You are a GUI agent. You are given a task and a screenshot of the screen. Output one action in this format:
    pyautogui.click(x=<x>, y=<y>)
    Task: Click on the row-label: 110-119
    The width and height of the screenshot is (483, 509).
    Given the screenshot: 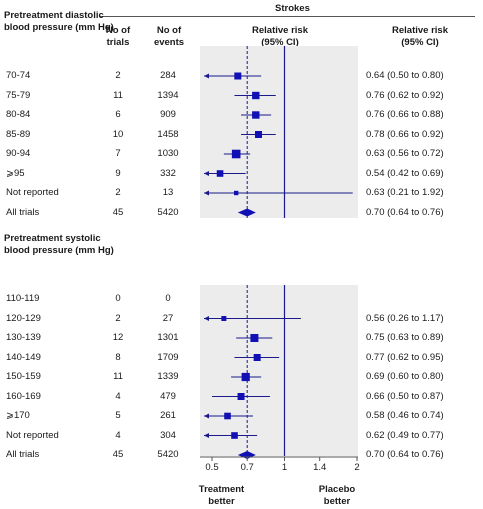 What is the action you would take?
    pyautogui.click(x=23, y=298)
    